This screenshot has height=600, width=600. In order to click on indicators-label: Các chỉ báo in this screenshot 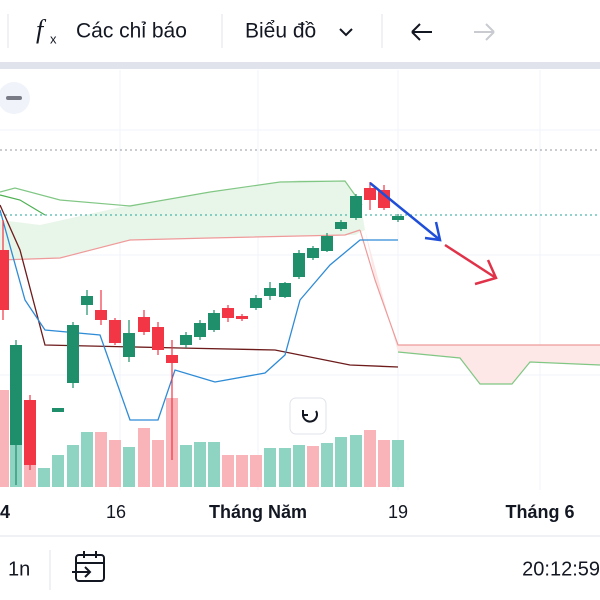, I will do `click(131, 31)`.